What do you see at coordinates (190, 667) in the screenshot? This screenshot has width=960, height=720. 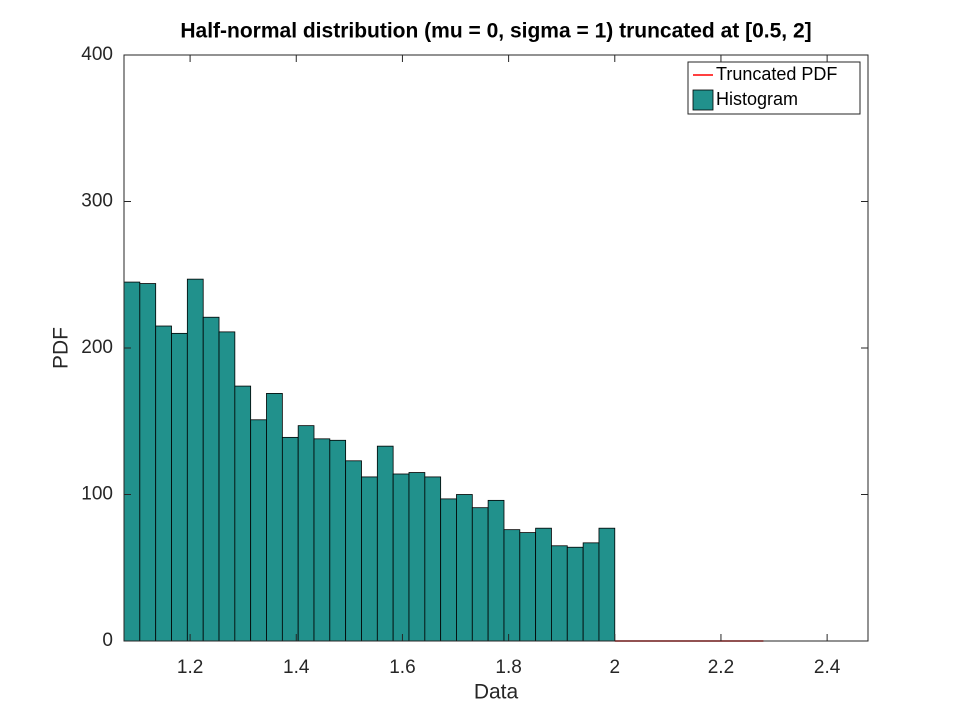 I see `x-tick-label: 1.2` at bounding box center [190, 667].